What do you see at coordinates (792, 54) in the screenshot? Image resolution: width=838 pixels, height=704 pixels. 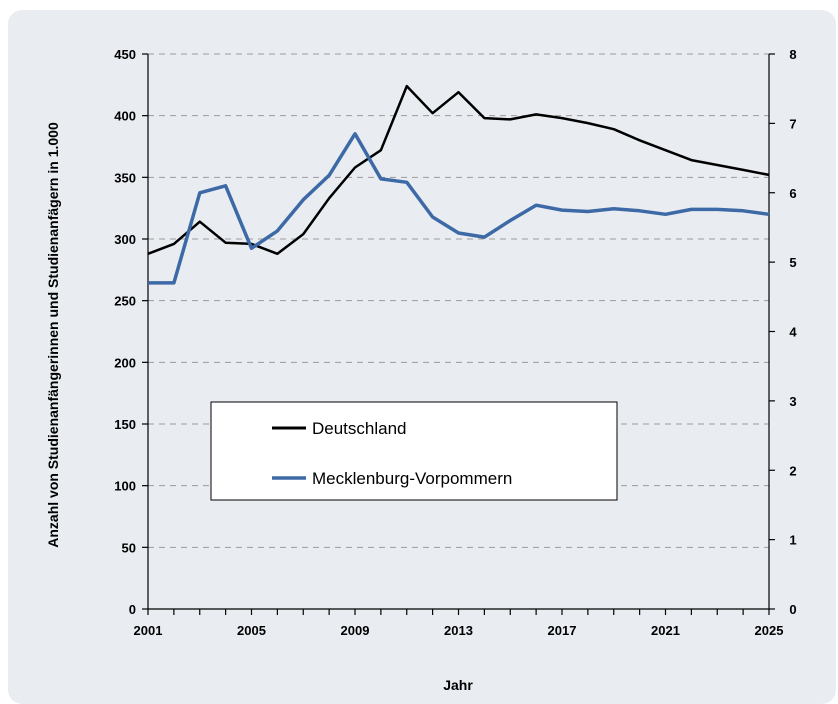 I see `y2-tick-label: 8` at bounding box center [792, 54].